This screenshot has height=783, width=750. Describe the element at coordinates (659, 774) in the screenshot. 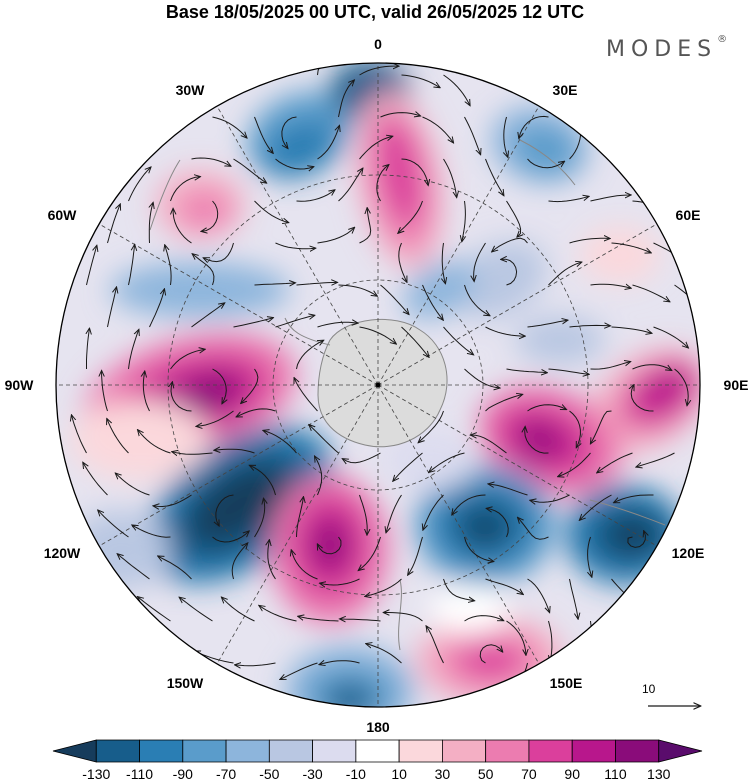

I see `colorbar-tick-label: 130` at that location.